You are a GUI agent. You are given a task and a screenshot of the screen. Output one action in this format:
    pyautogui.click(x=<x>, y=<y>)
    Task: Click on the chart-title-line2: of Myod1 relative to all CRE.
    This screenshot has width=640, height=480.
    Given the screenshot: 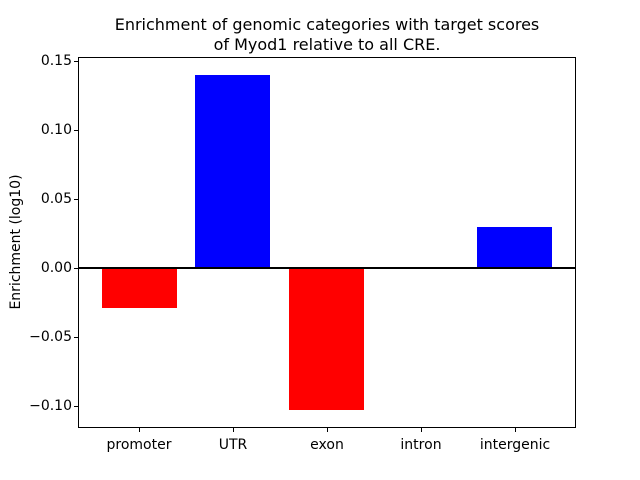 What is the action you would take?
    pyautogui.click(x=327, y=44)
    